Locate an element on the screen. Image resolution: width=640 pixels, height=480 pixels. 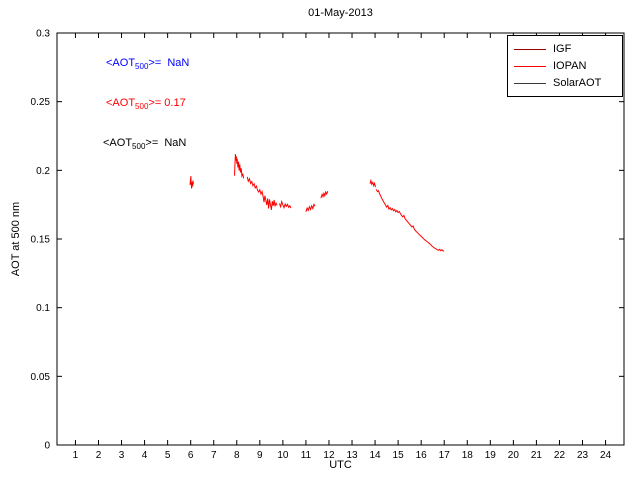
chart-title: 01-May-2013 is located at coordinates (340, 13).